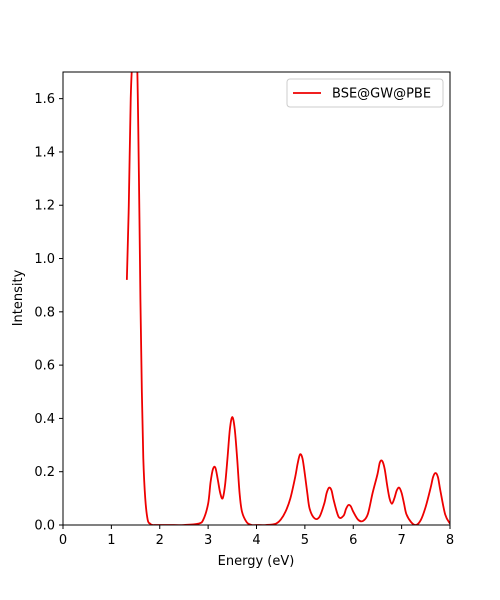  What do you see at coordinates (305, 540) in the screenshot?
I see `x-tick-label: 5` at bounding box center [305, 540].